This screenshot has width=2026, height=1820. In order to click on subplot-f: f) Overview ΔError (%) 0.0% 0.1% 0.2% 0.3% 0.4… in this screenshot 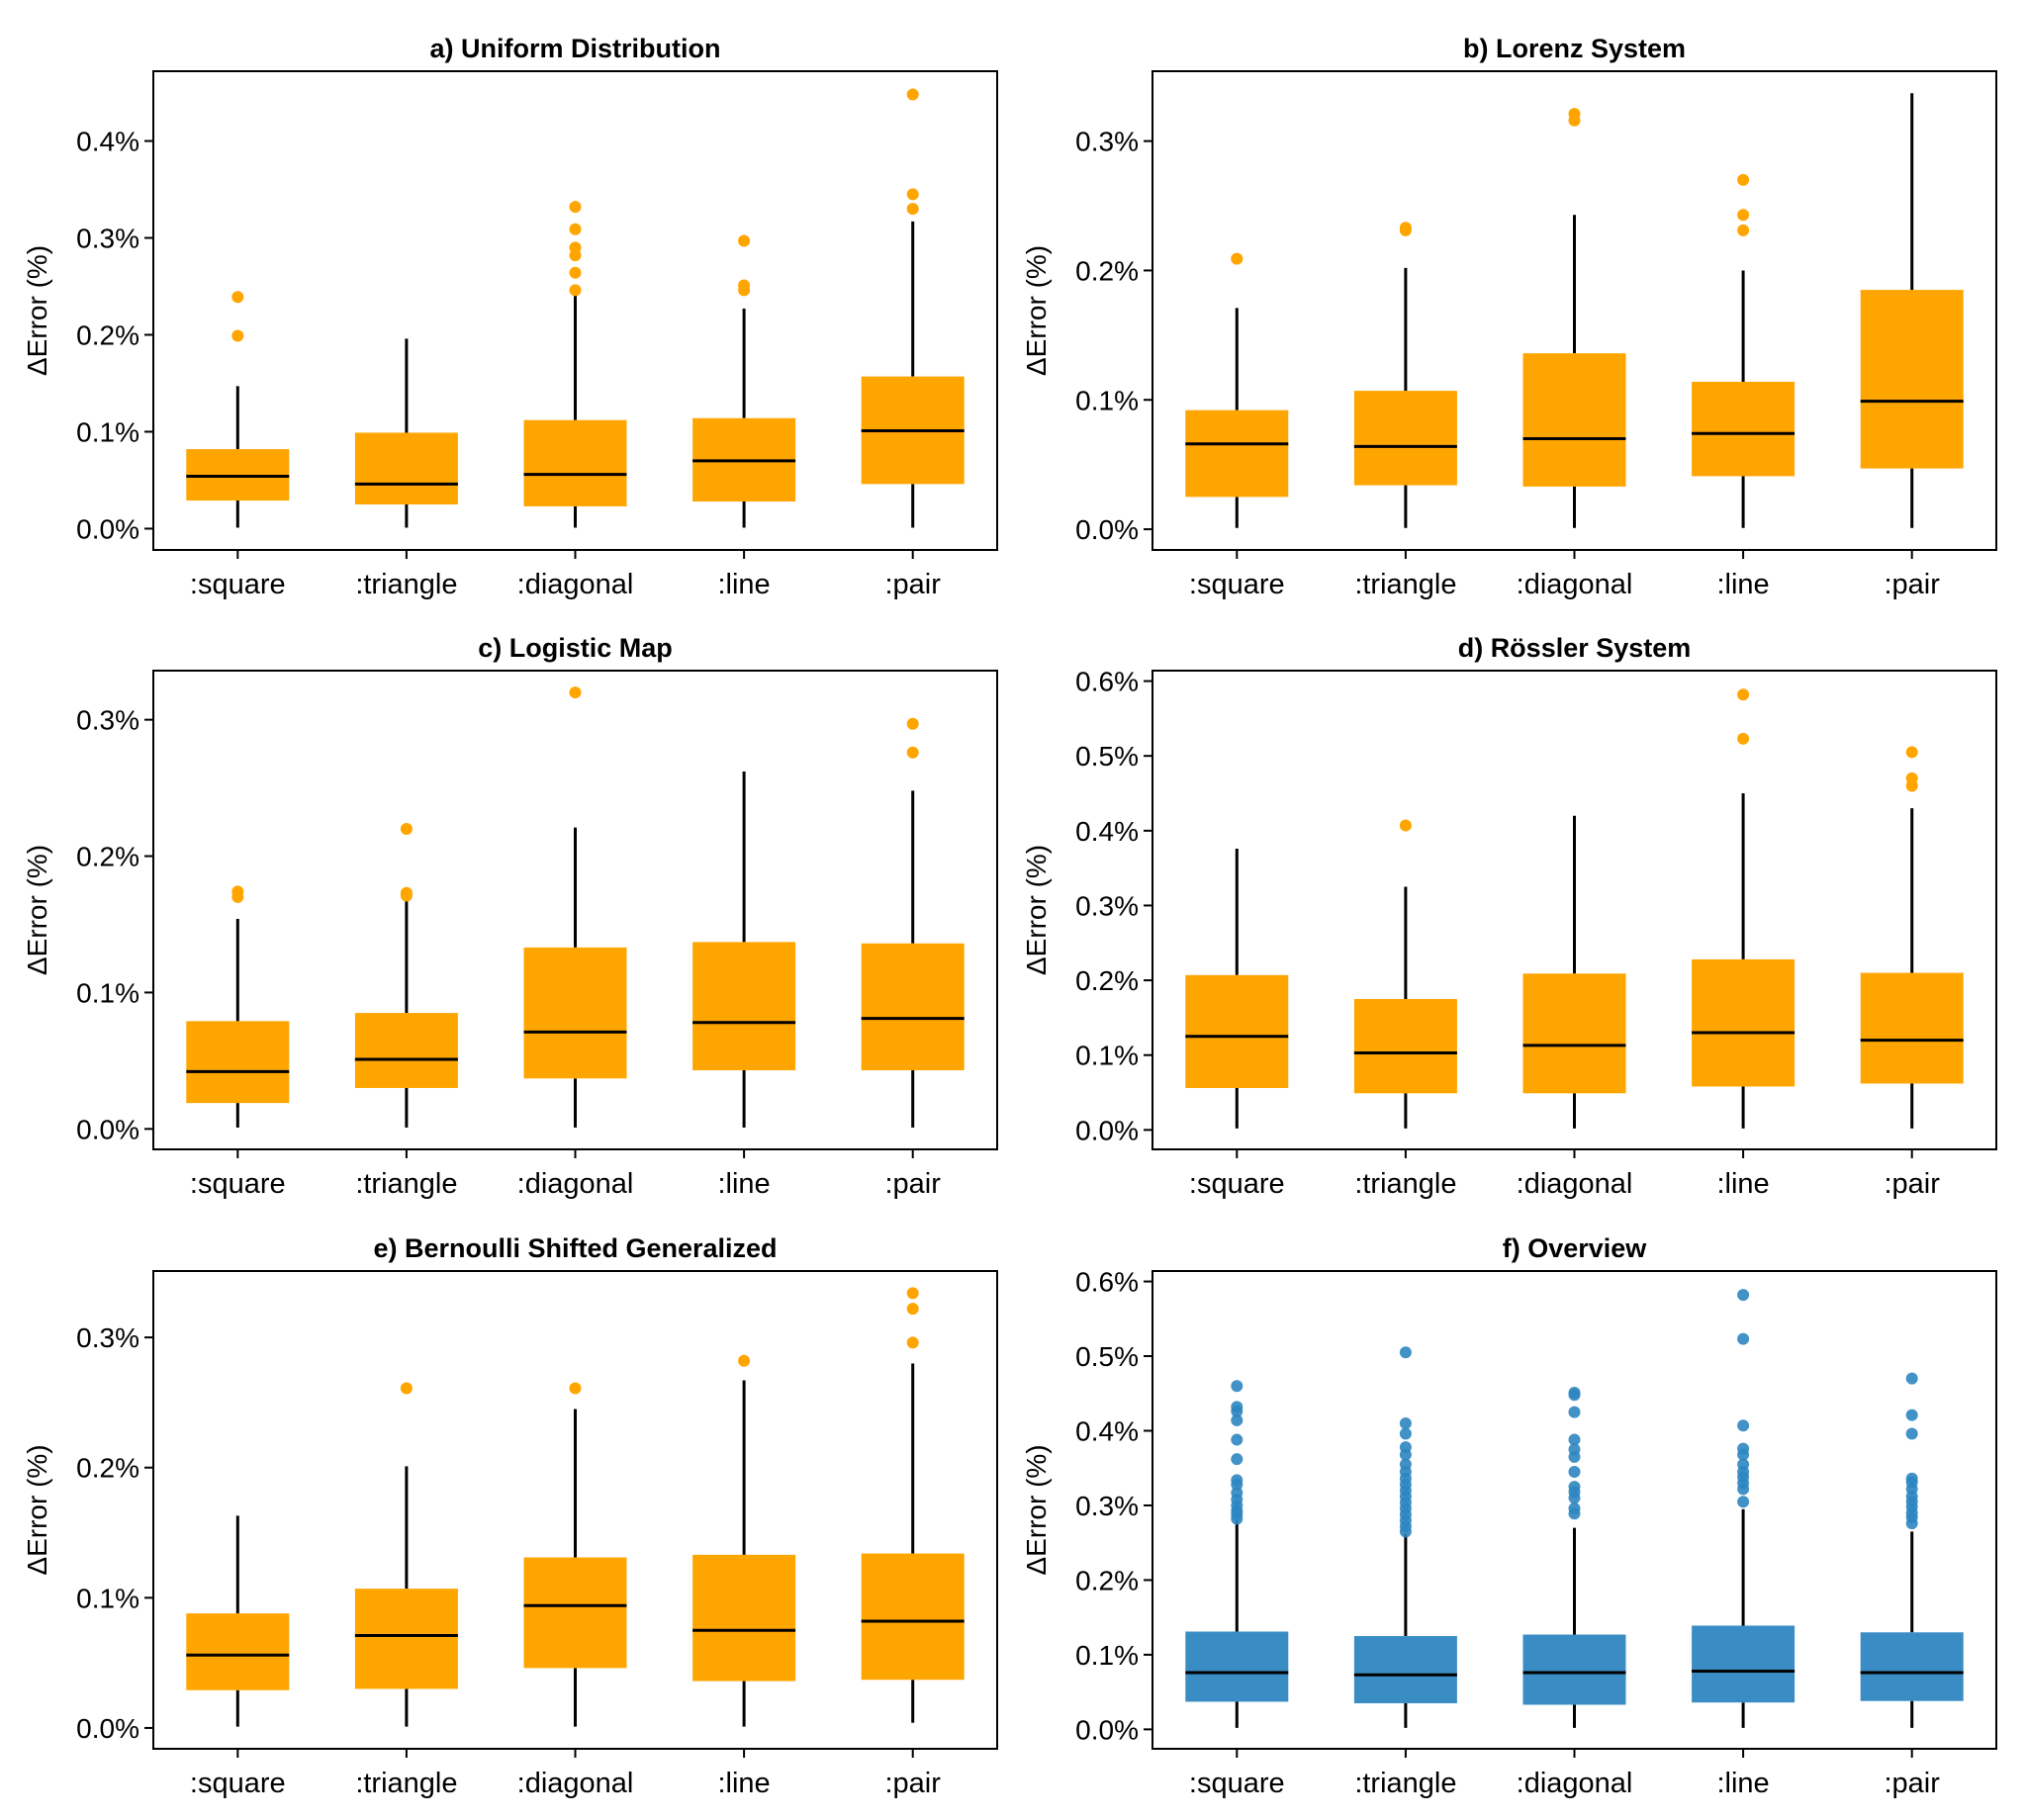, I will do `click(1509, 1516)`.